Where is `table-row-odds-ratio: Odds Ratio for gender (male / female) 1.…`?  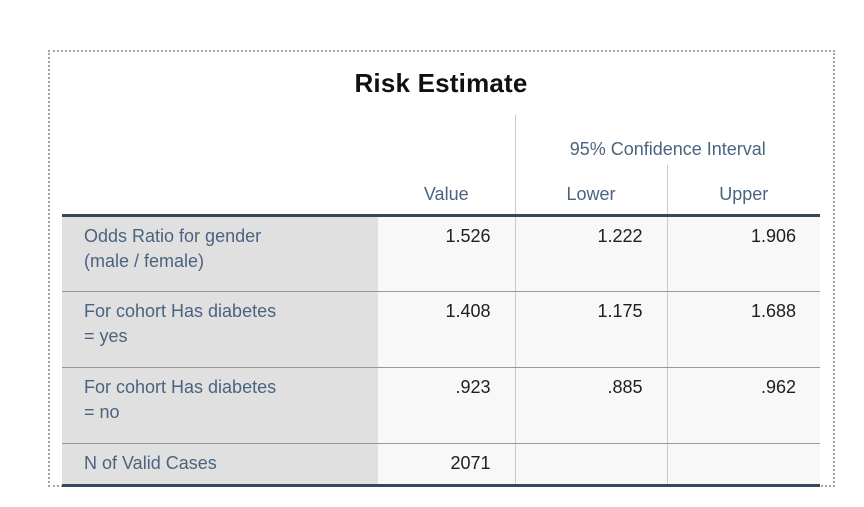 table-row-odds-ratio: Odds Ratio for gender (male / female) 1.… is located at coordinates (441, 253).